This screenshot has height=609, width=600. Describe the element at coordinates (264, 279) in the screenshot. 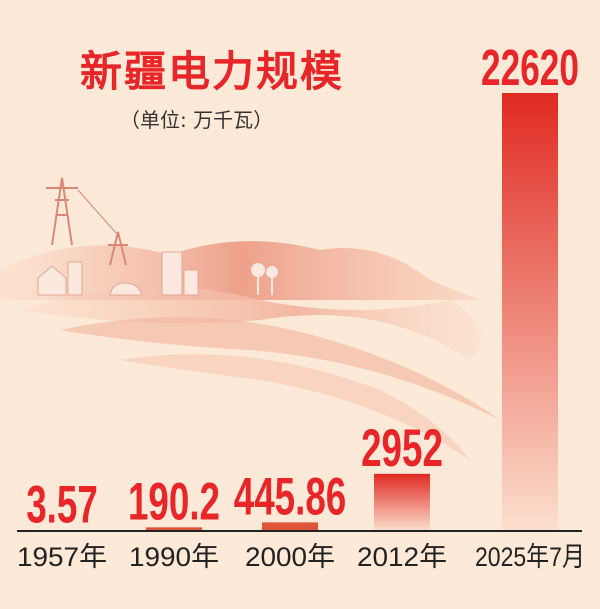

I see `tree-icon` at that location.